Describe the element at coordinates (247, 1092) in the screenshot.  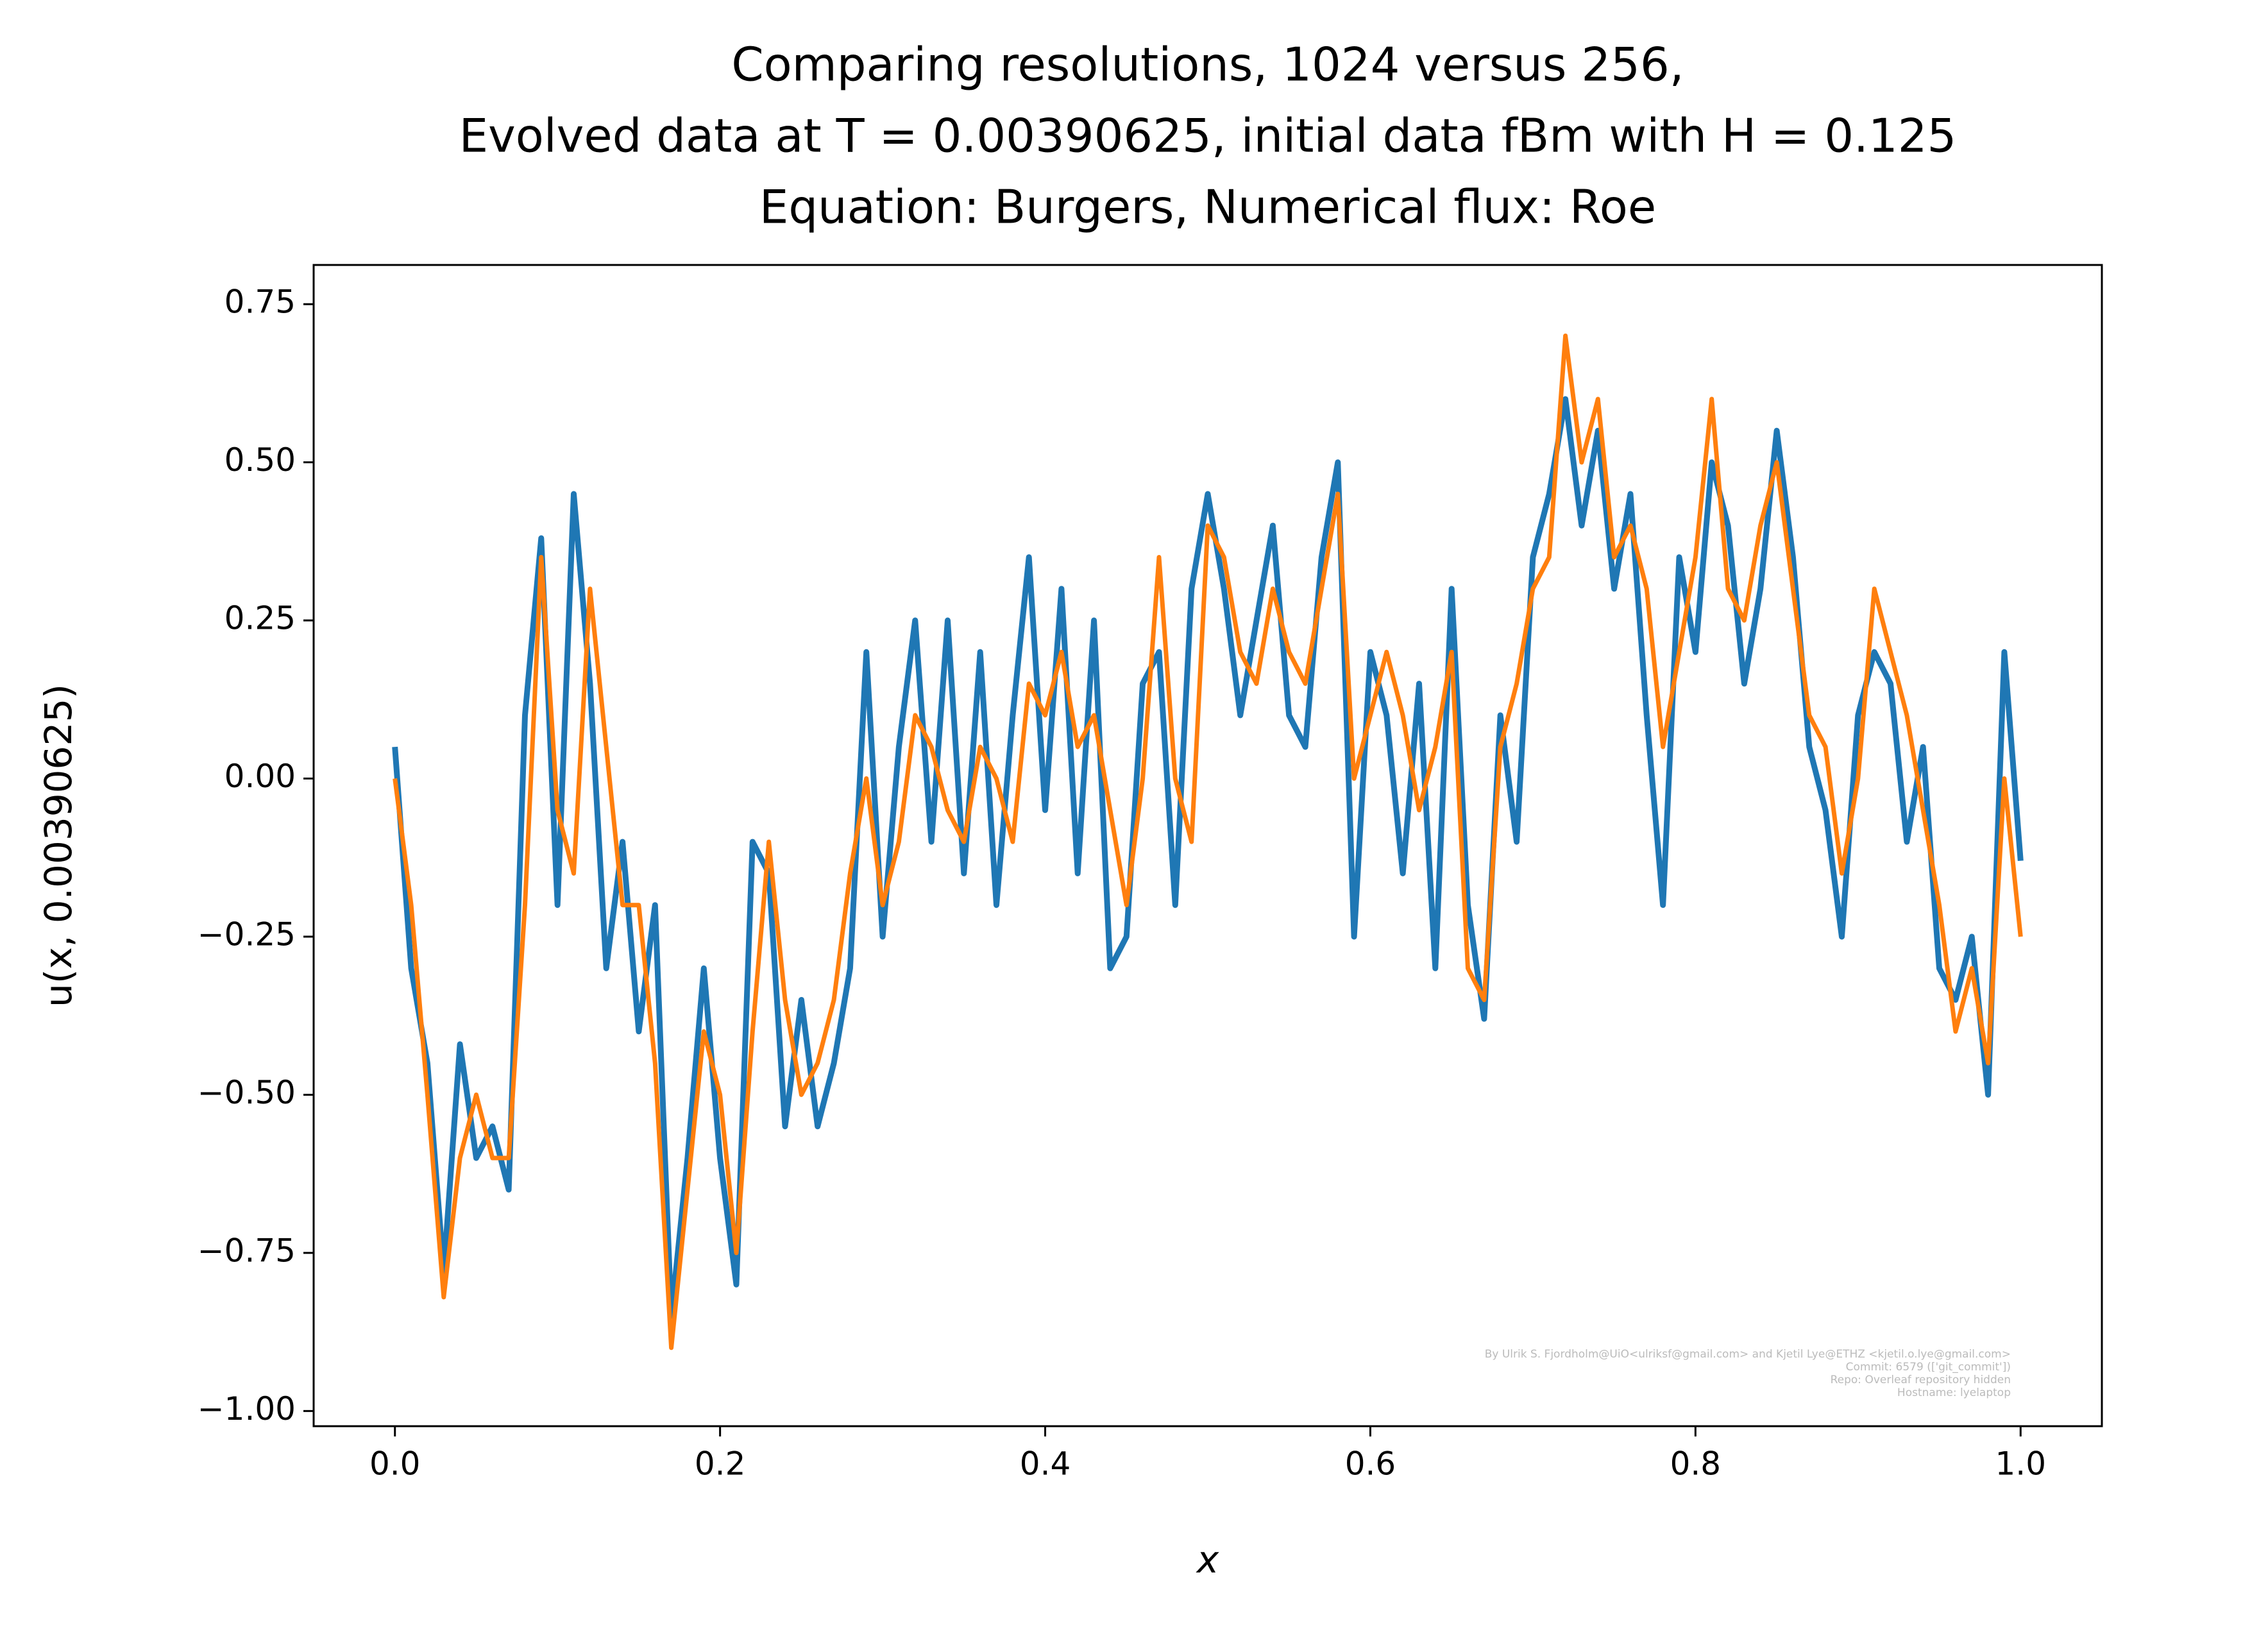
I see `y-tick-label: −0.50` at that location.